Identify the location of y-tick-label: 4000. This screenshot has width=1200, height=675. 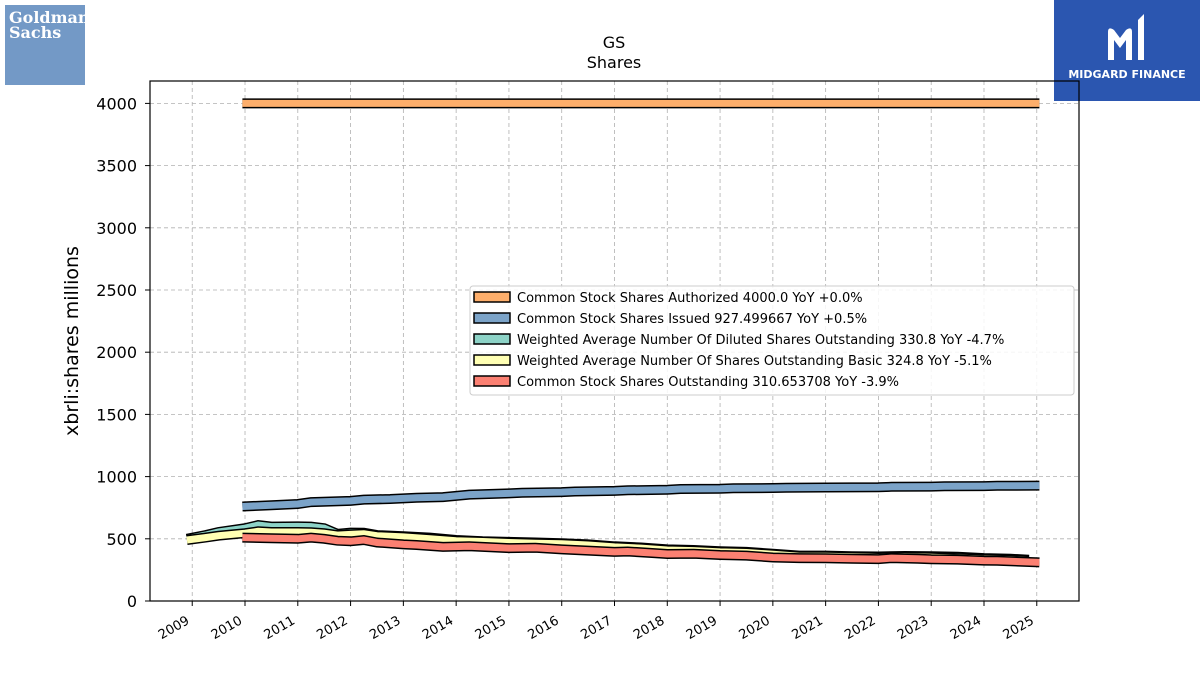
(116, 103).